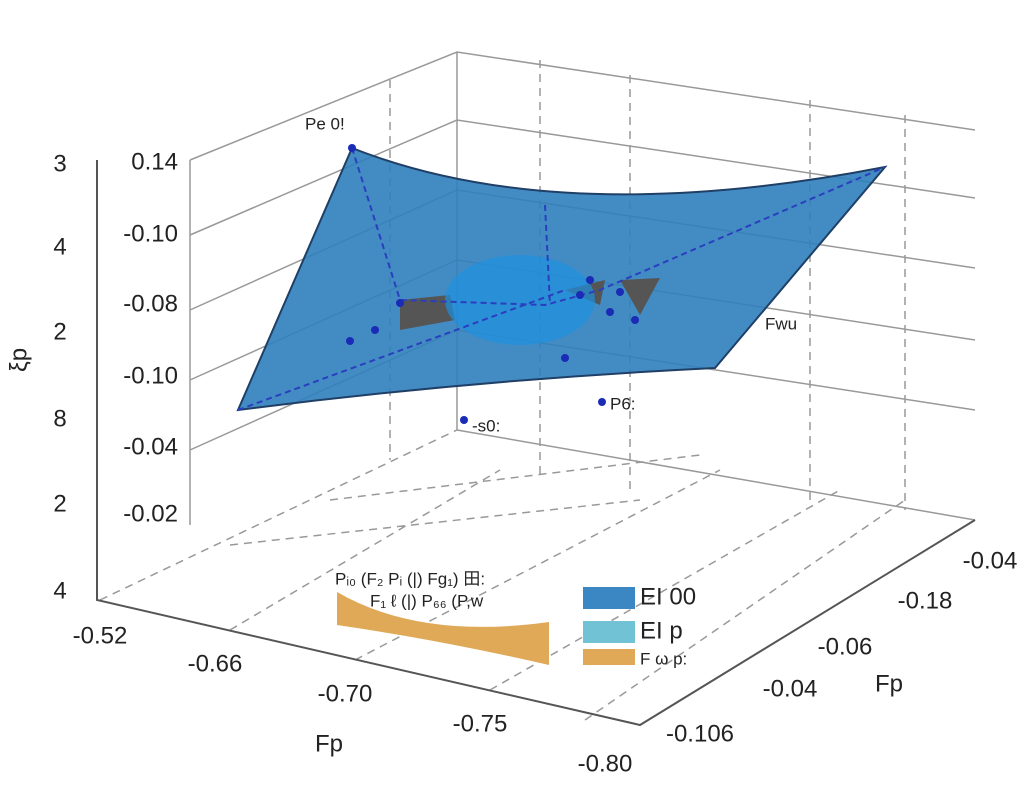  I want to click on annotation: -s0:, so click(486, 425).